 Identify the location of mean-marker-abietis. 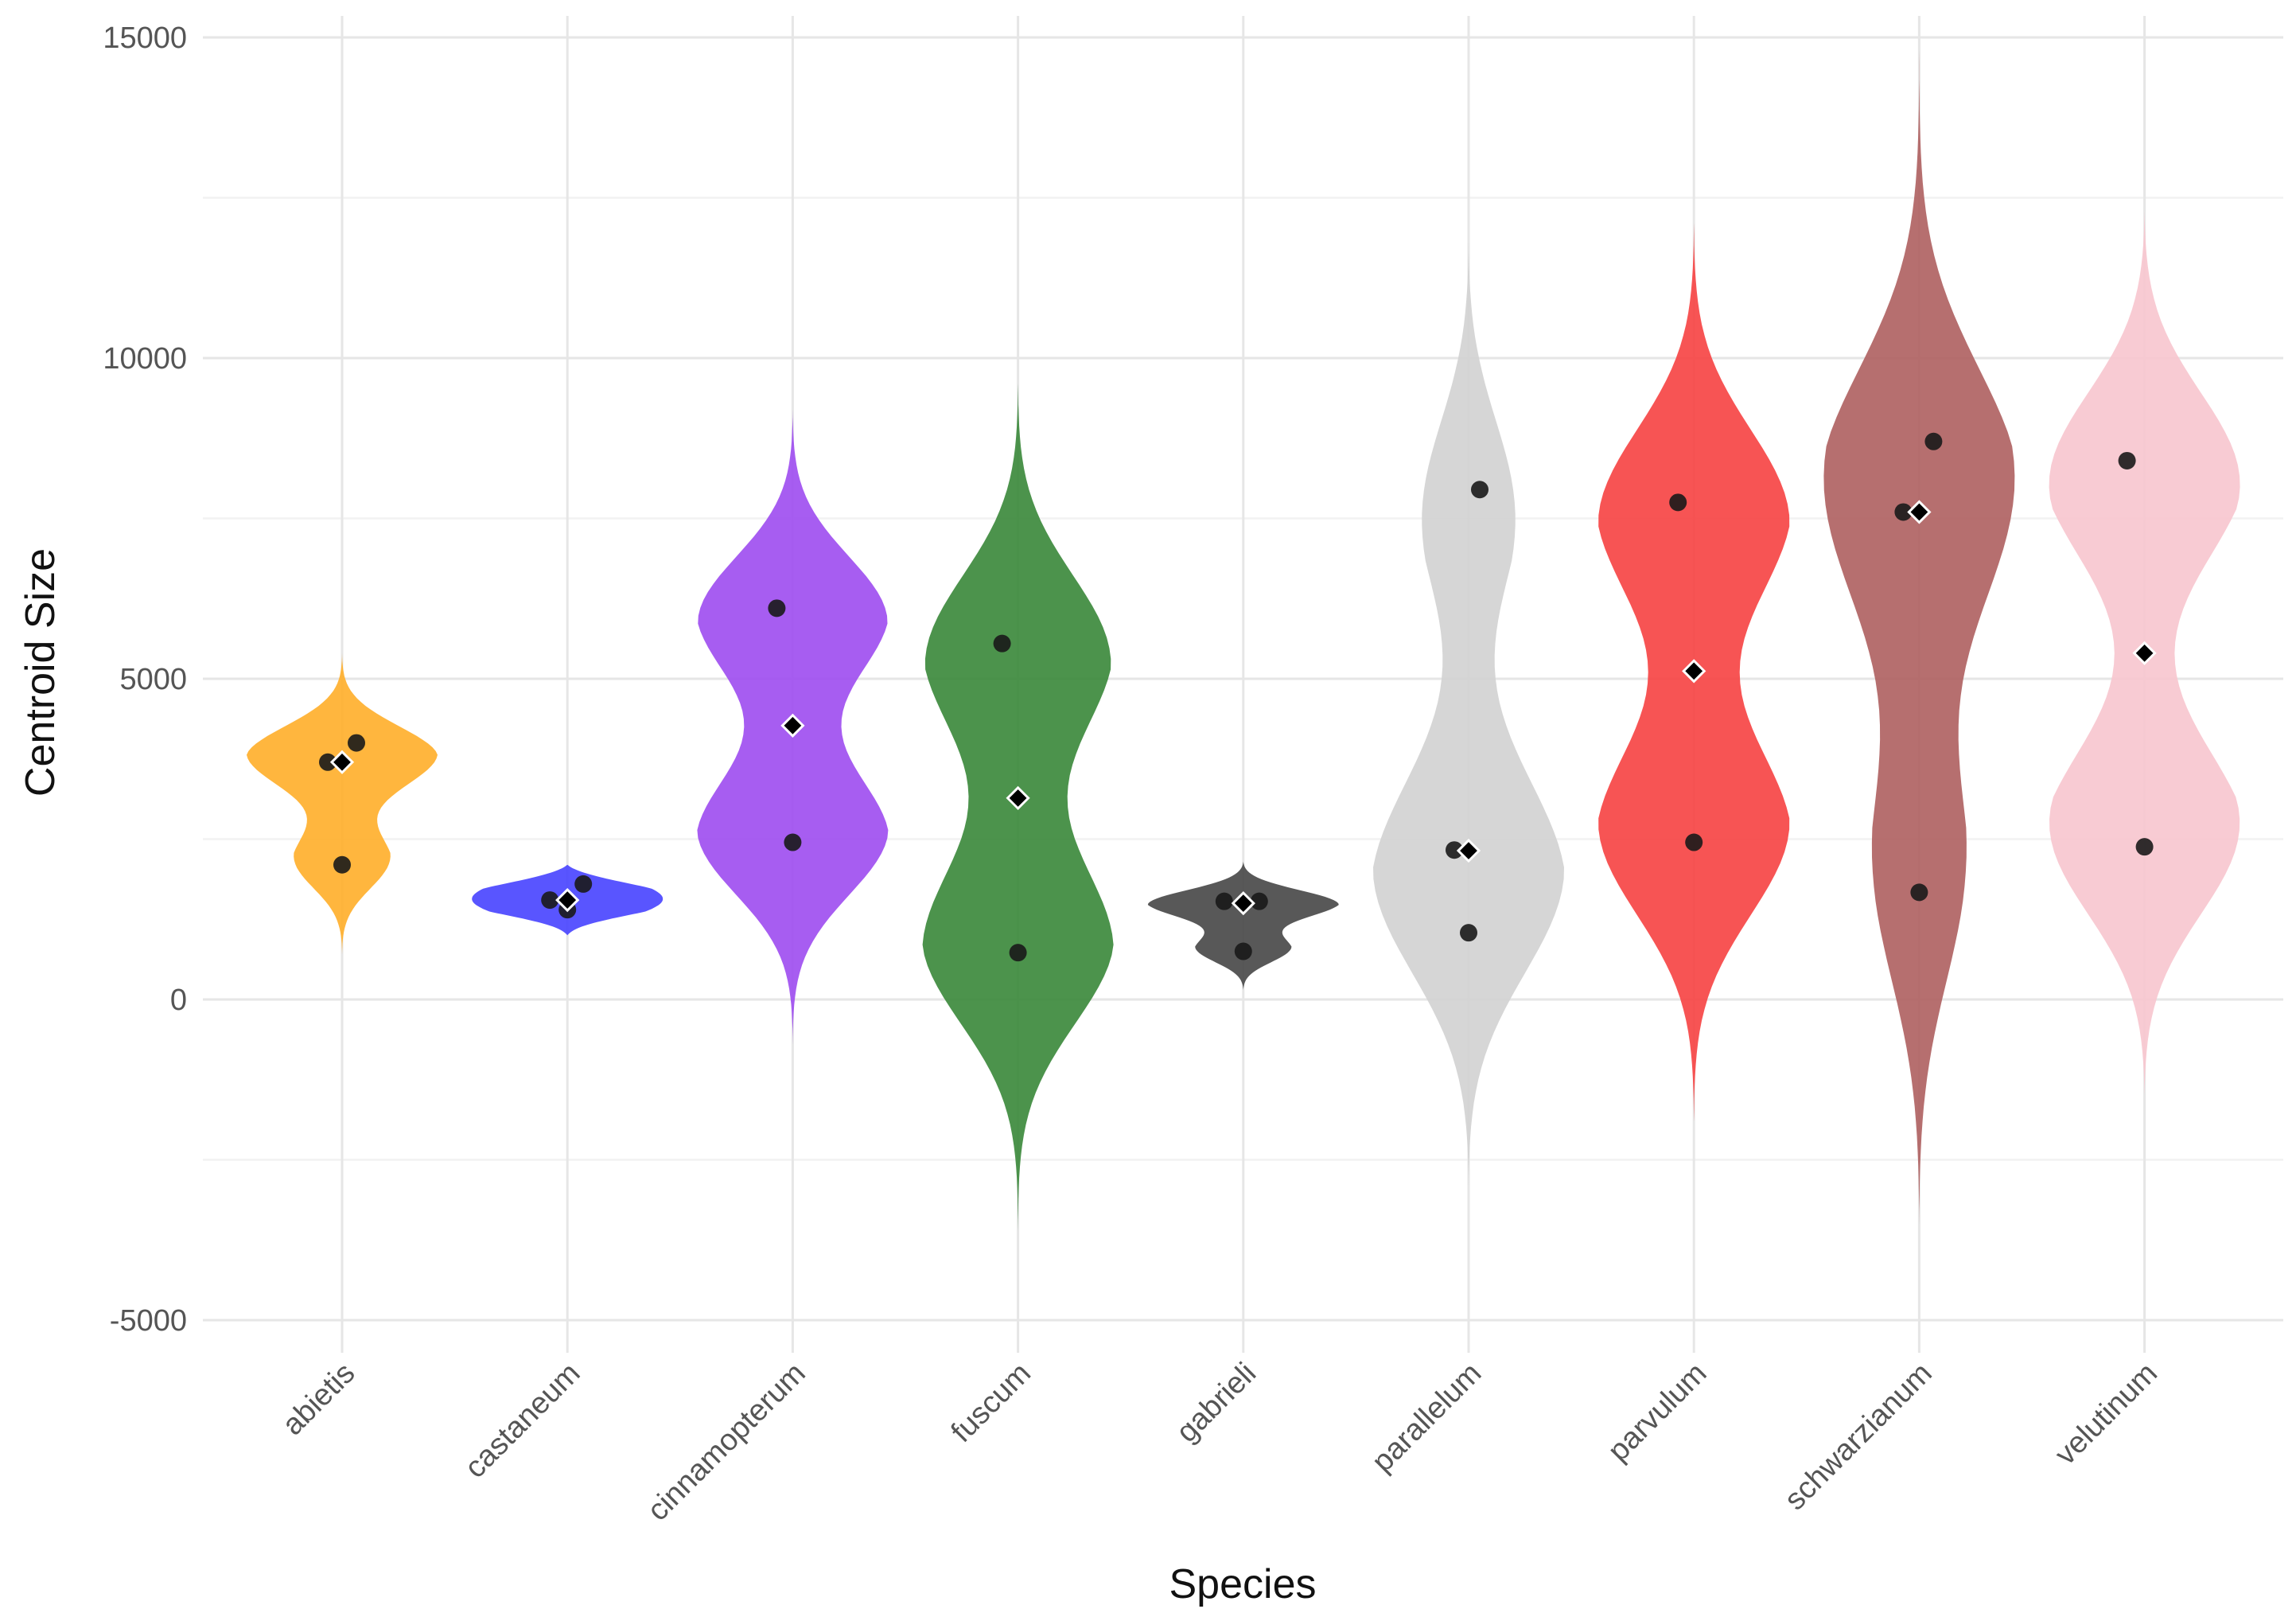
(342, 762).